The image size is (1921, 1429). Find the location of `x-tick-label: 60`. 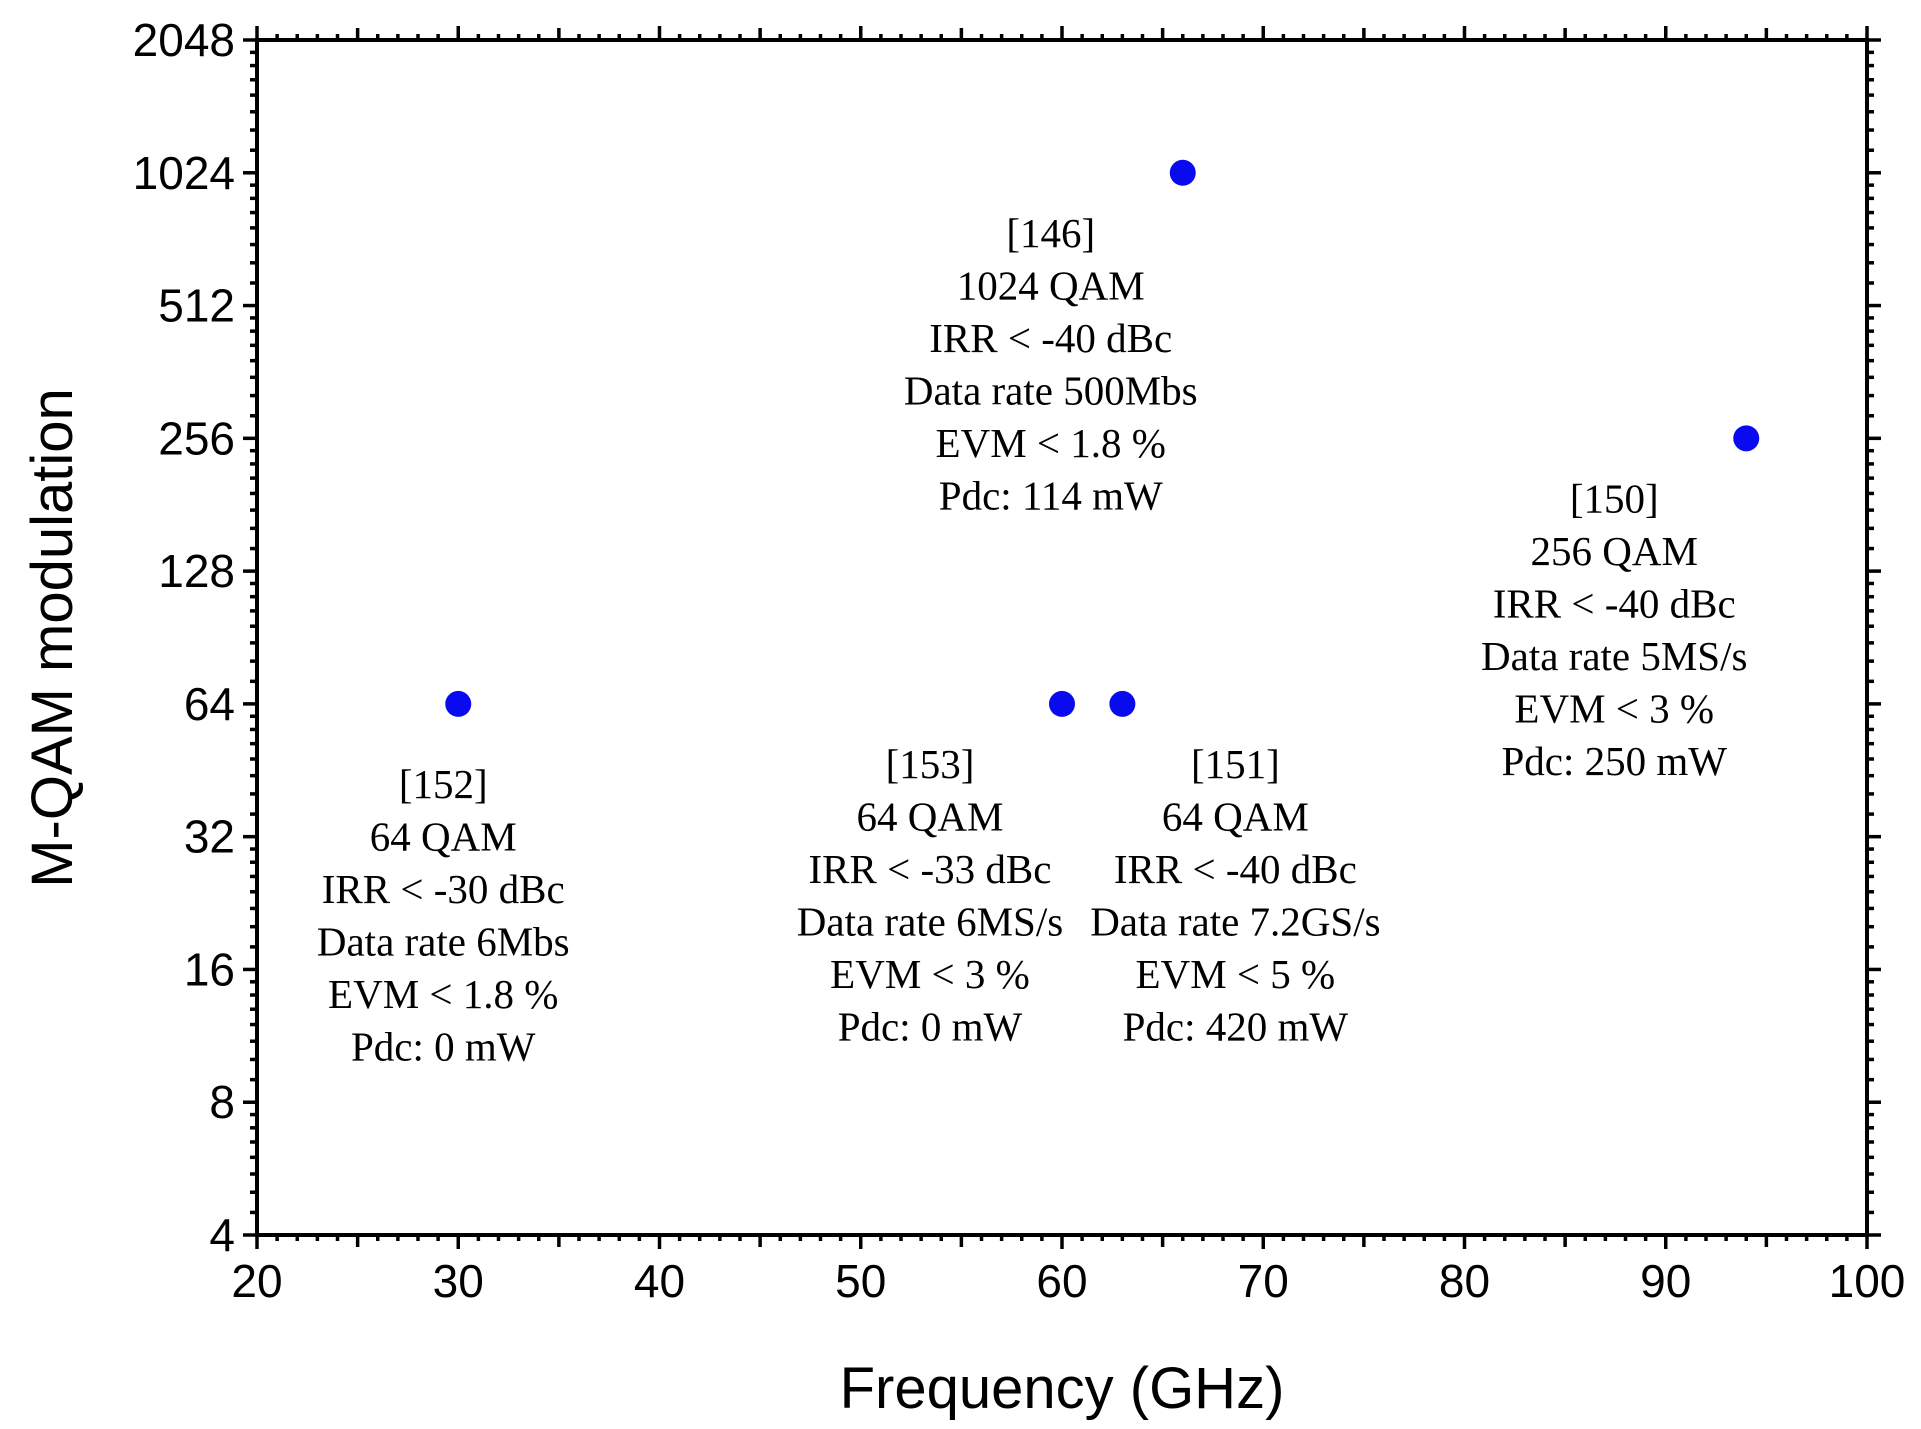

x-tick-label: 60 is located at coordinates (1061, 1281).